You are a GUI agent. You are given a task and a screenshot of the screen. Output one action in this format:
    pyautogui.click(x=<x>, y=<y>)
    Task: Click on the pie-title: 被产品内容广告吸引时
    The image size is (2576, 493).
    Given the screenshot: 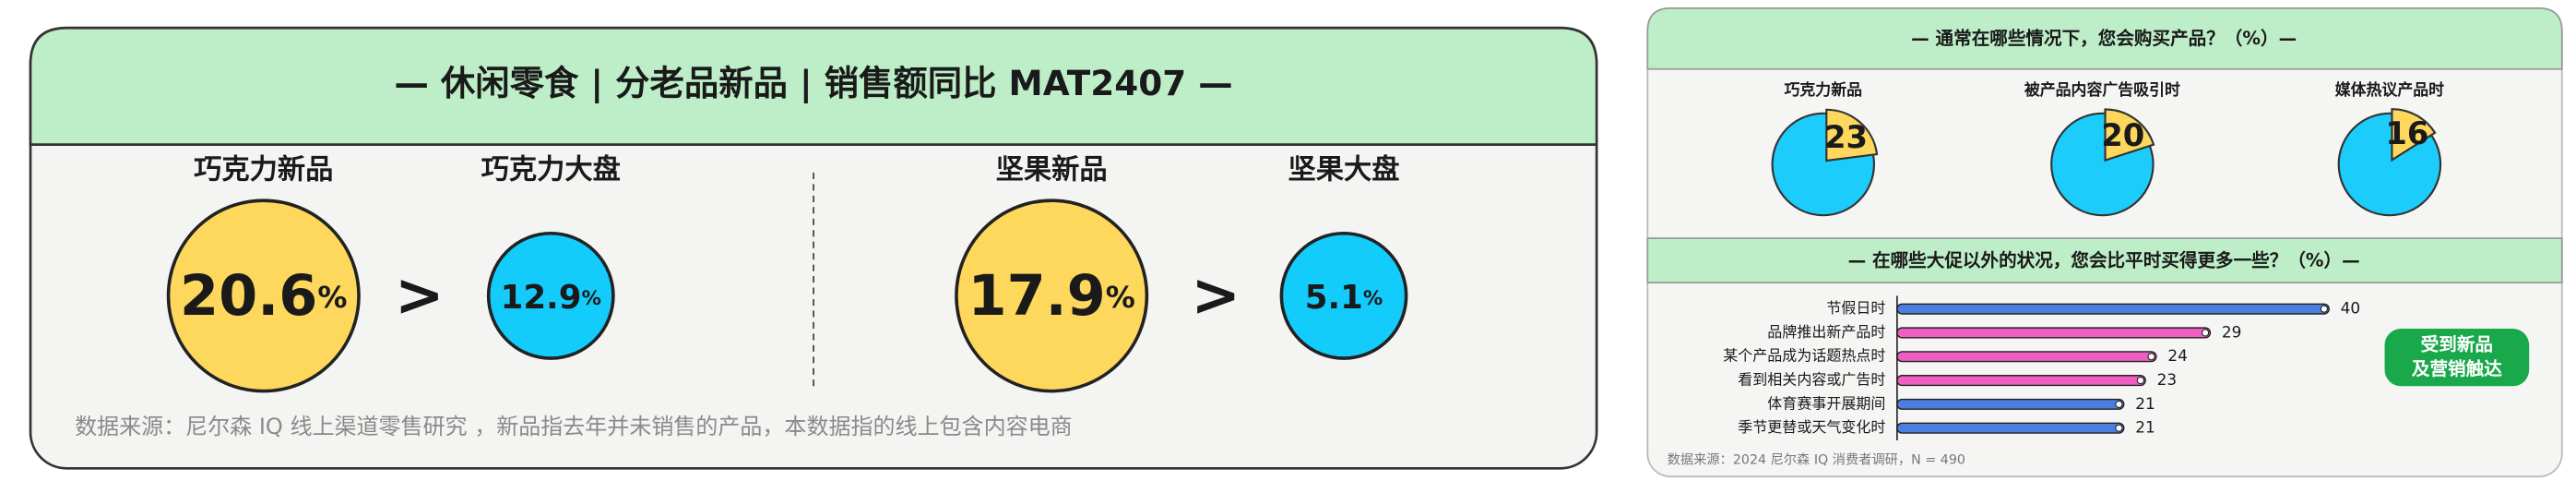 What is the action you would take?
    pyautogui.click(x=2102, y=89)
    